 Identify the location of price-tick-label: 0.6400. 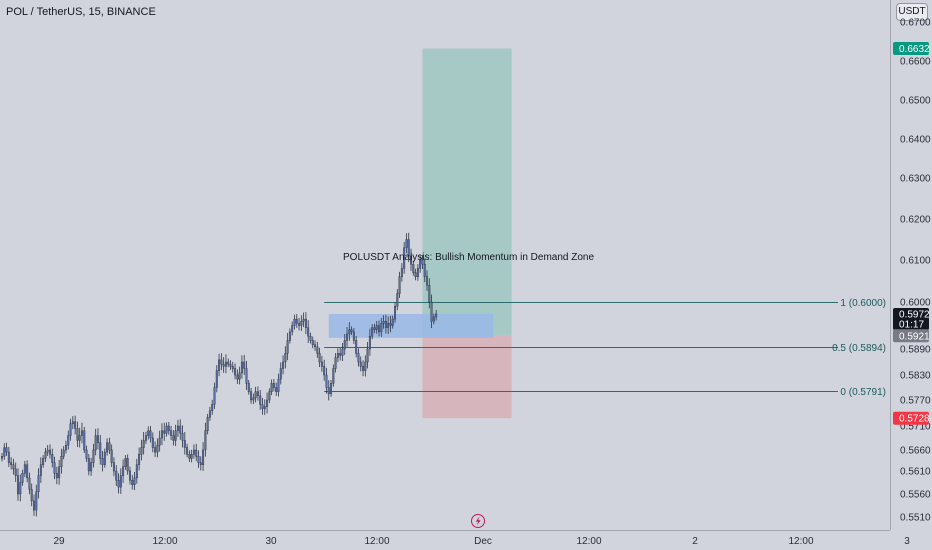
(915, 140).